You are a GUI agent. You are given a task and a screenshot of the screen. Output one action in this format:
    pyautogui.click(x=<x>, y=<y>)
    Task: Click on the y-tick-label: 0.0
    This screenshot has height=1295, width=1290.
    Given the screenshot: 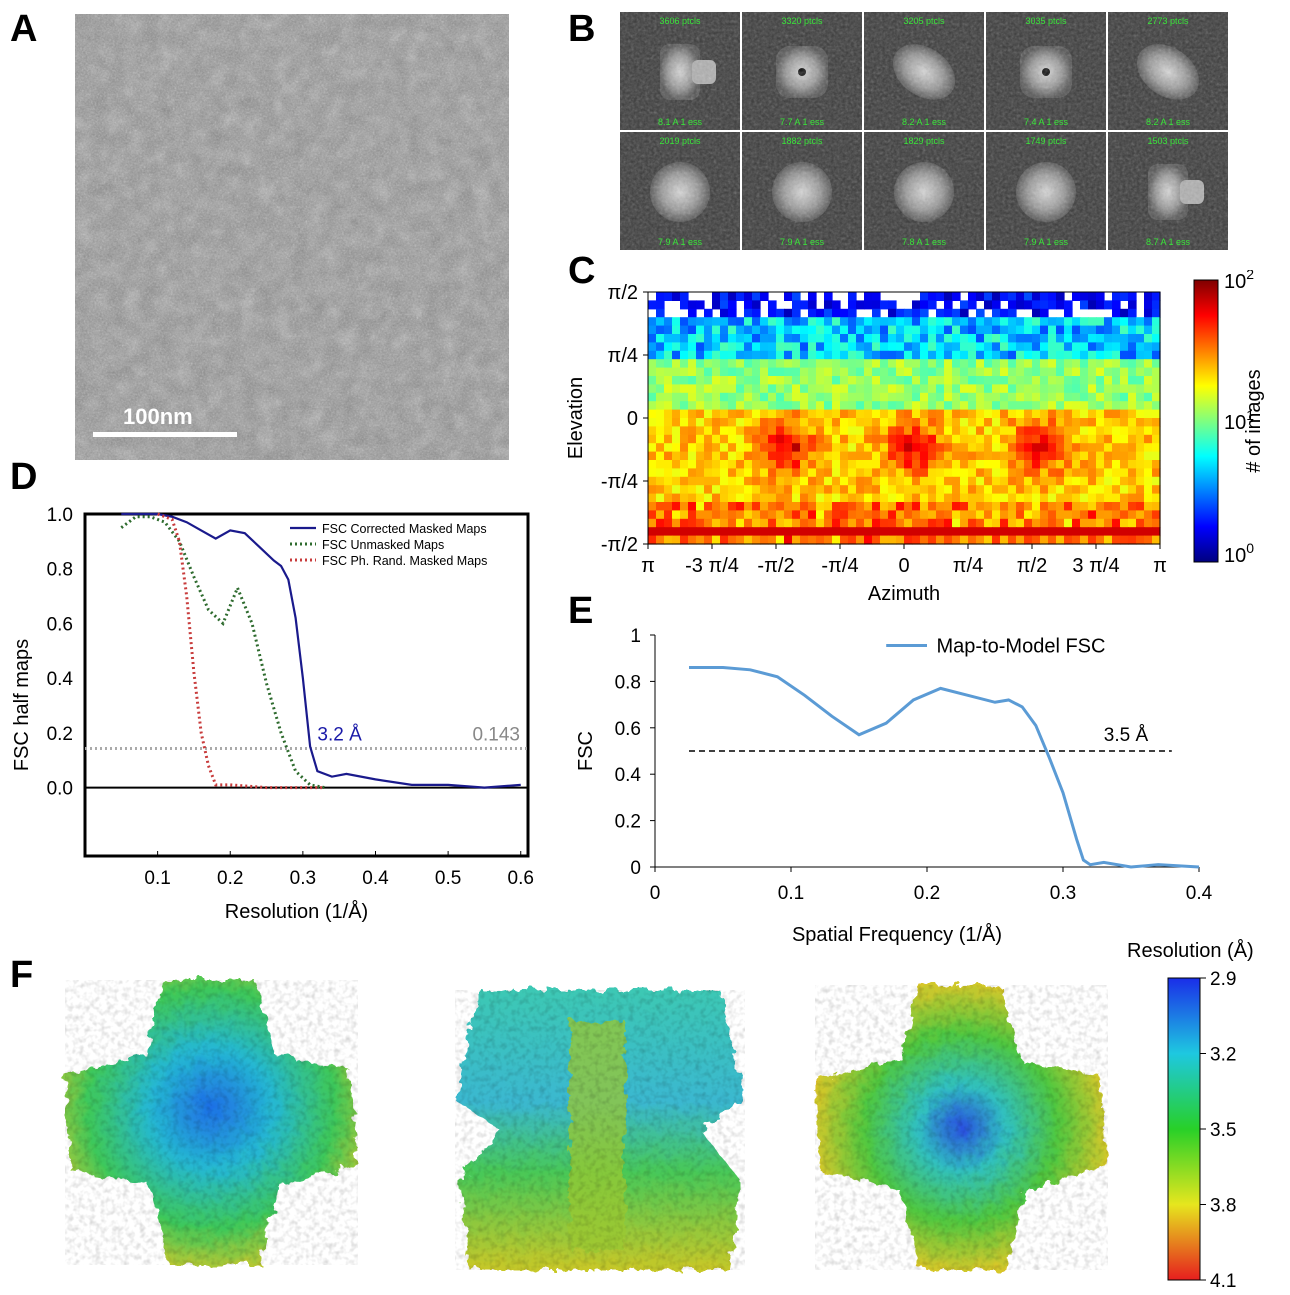 What is the action you would take?
    pyautogui.click(x=60, y=789)
    